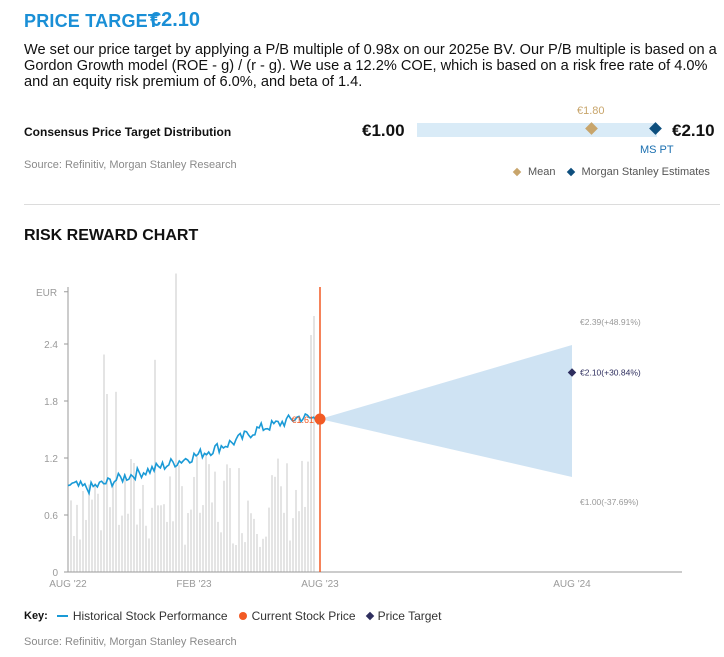  What do you see at coordinates (537, 130) in the screenshot?
I see `consensus-range-bar` at bounding box center [537, 130].